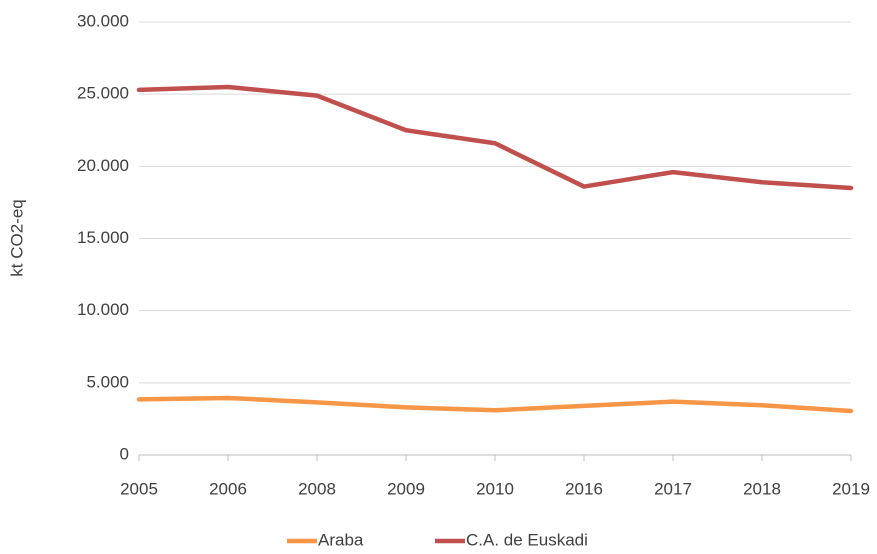 The image size is (877, 554). I want to click on y-tick-label: 10.000, so click(103, 309).